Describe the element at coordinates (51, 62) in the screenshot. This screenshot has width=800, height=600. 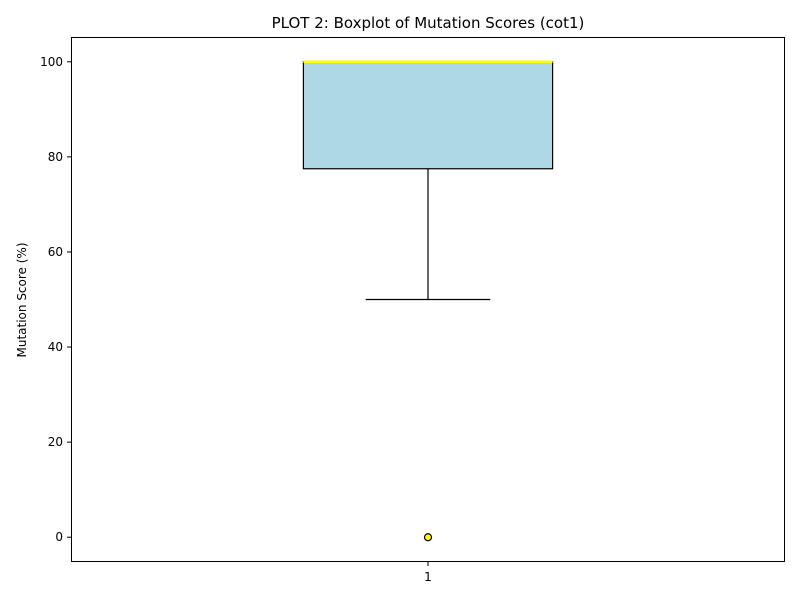
I see `y-tick-label: 100` at that location.